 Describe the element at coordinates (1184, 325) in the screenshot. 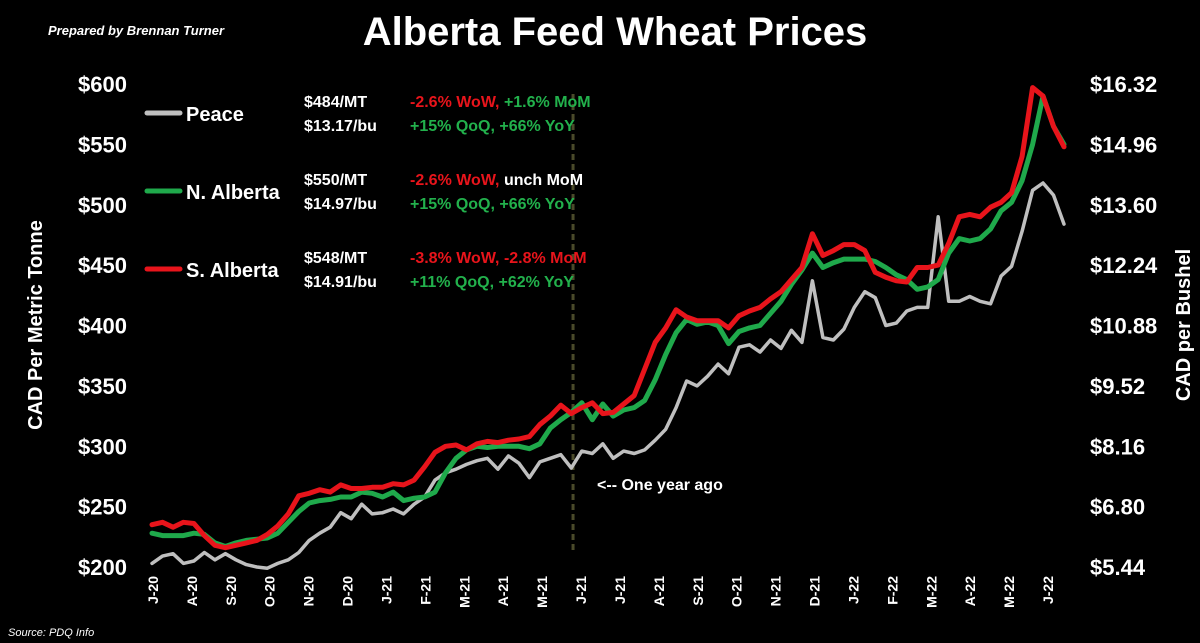

I see `y2-axis-label: CAD per Bushel` at that location.